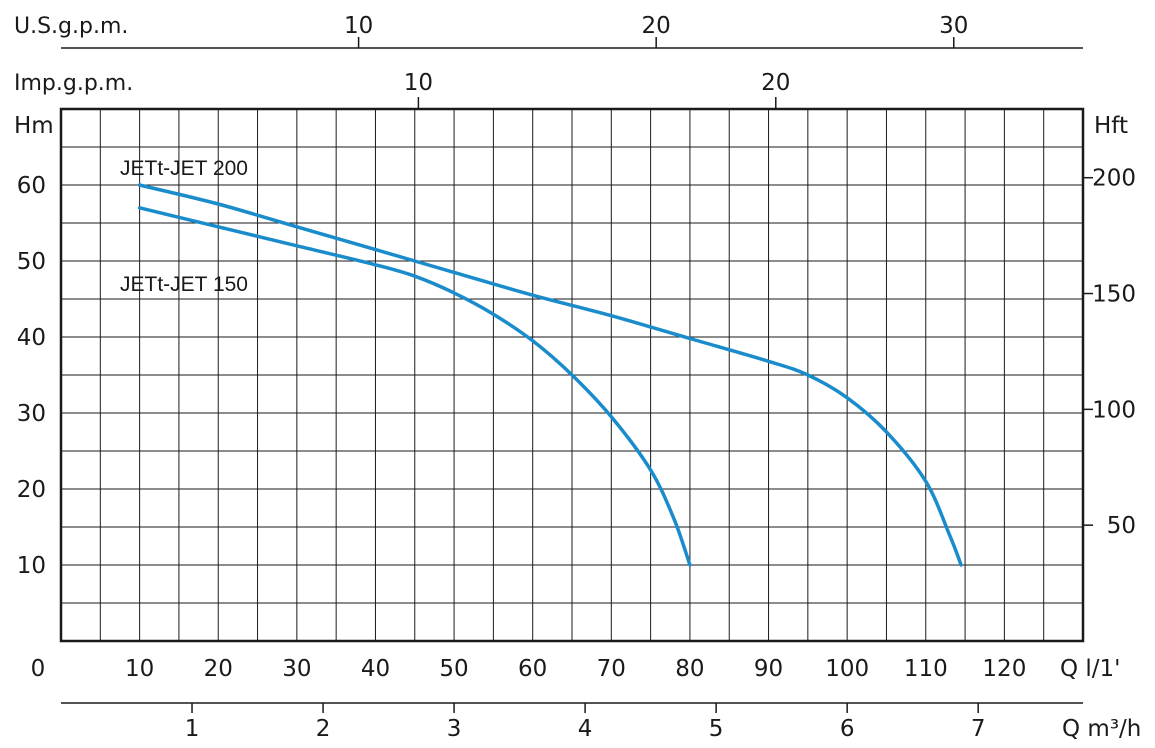 This screenshot has height=748, width=1155. I want to click on usgpm-tick-label: 30, so click(953, 26).